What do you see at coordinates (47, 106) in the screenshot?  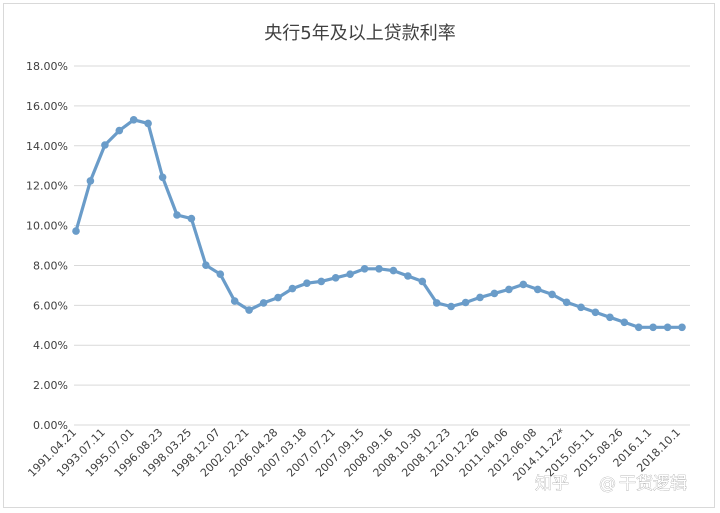 I see `y-tick-label: 16.00%` at bounding box center [47, 106].